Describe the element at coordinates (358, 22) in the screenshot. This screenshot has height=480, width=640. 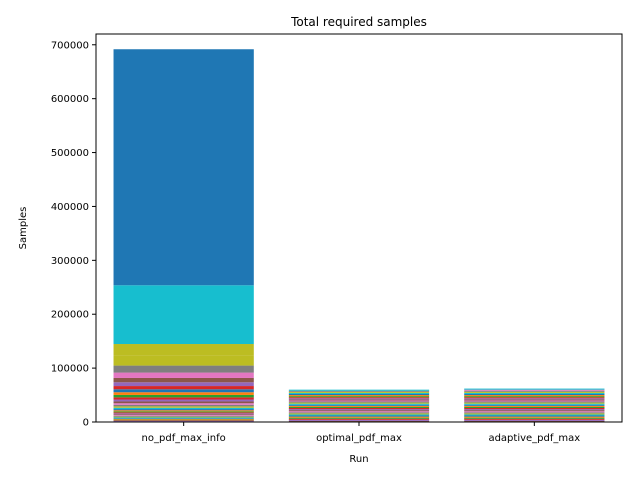
I see `chart-title: Total required samples` at that location.